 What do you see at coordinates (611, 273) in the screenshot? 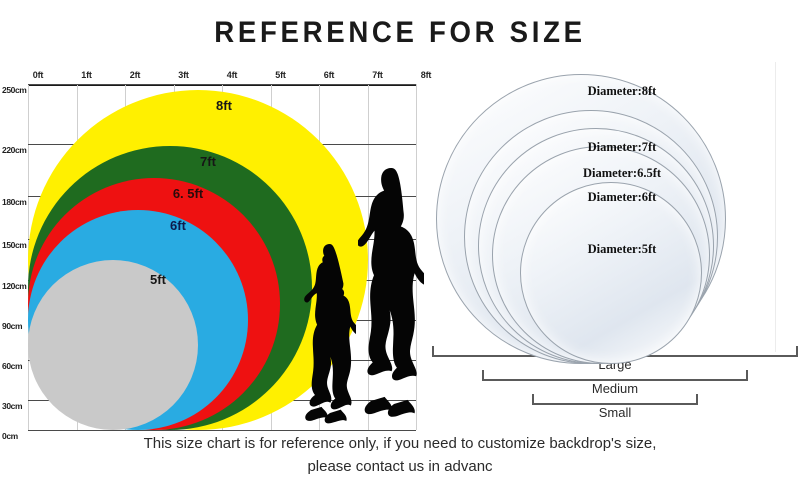
I see `disc-5ft` at bounding box center [611, 273].